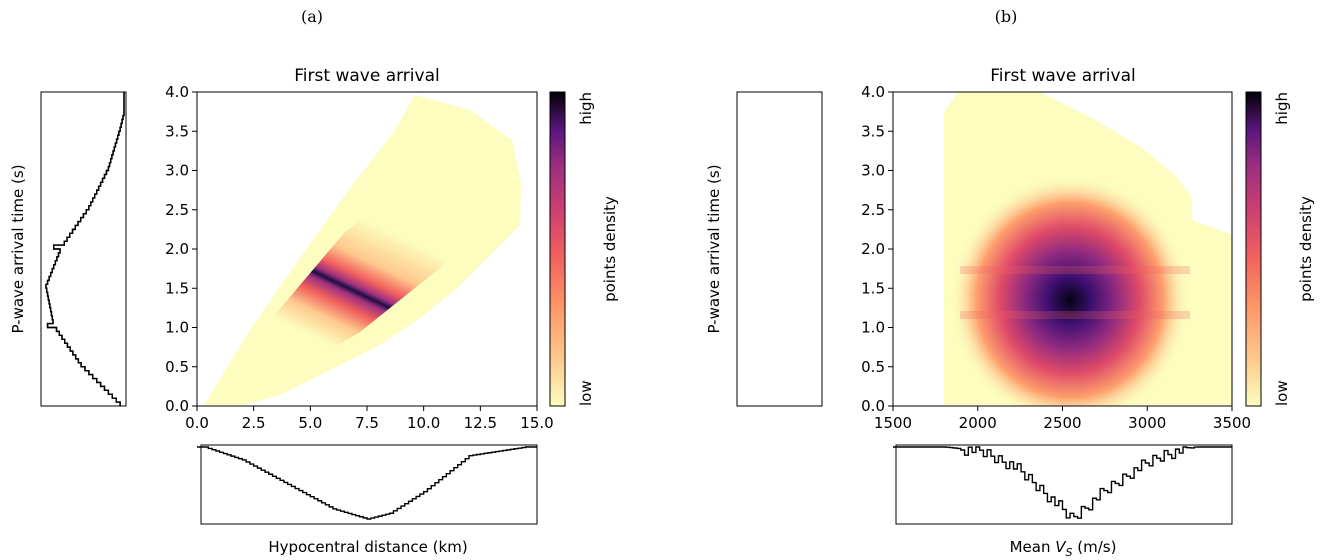 The image size is (1330, 560). What do you see at coordinates (1070, 290) in the screenshot?
I see `density-core-b` at bounding box center [1070, 290].